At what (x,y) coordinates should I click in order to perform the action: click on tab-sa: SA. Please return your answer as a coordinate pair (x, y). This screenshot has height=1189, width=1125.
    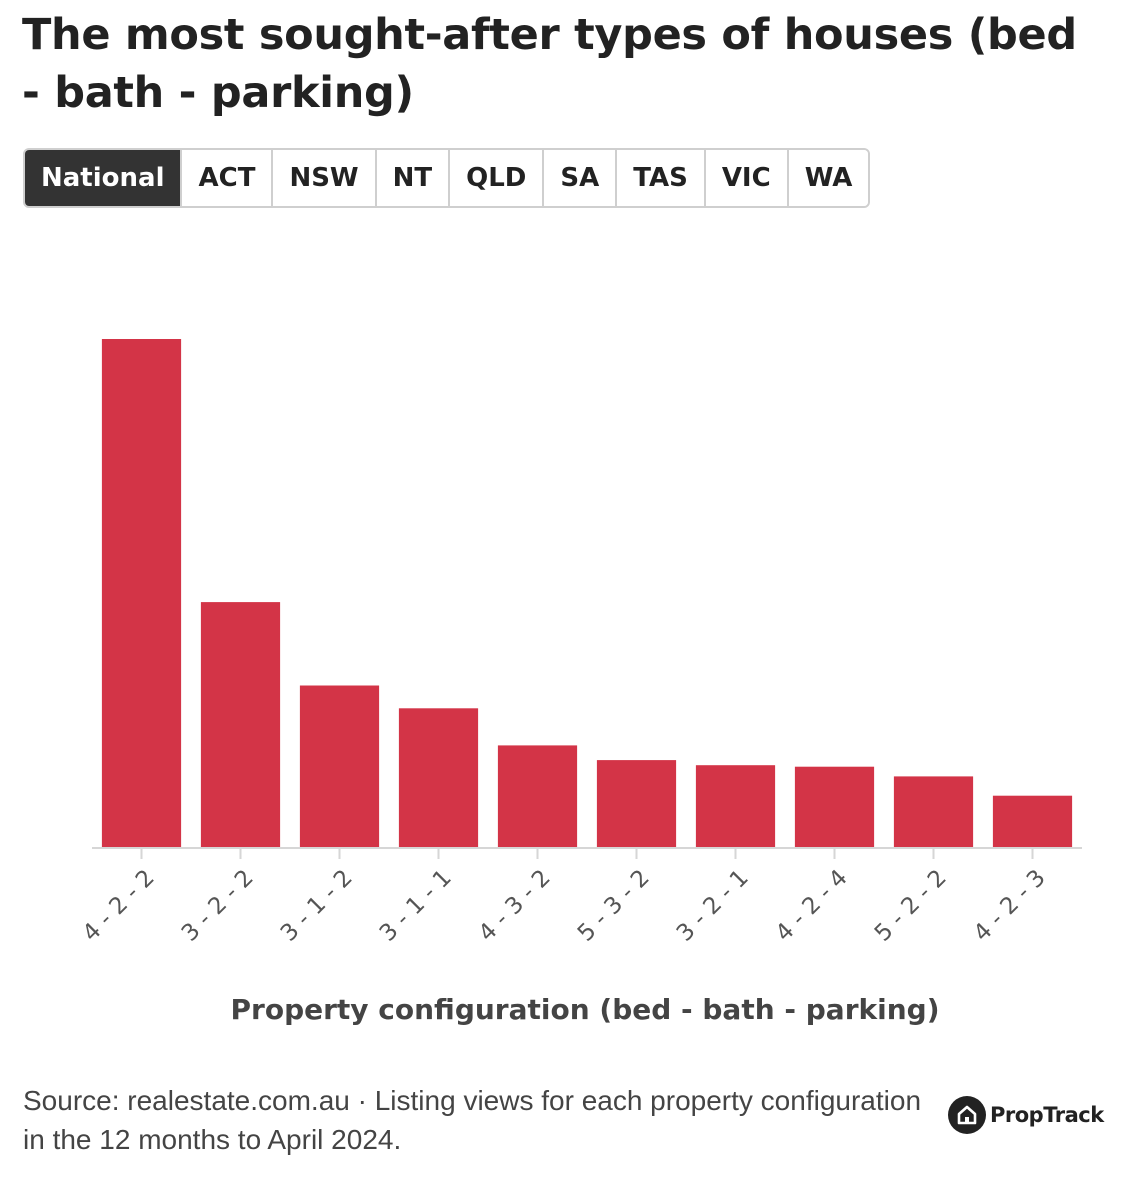
    Looking at the image, I should click on (579, 178).